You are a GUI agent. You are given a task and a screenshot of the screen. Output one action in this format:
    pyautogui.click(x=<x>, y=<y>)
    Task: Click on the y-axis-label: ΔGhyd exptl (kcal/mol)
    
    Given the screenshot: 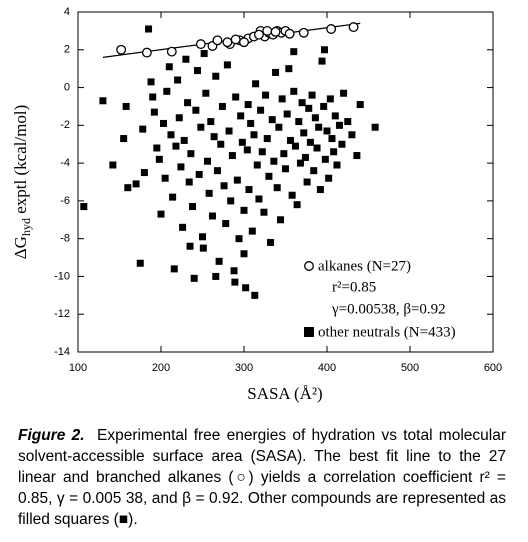 What is the action you would take?
    pyautogui.click(x=22, y=182)
    